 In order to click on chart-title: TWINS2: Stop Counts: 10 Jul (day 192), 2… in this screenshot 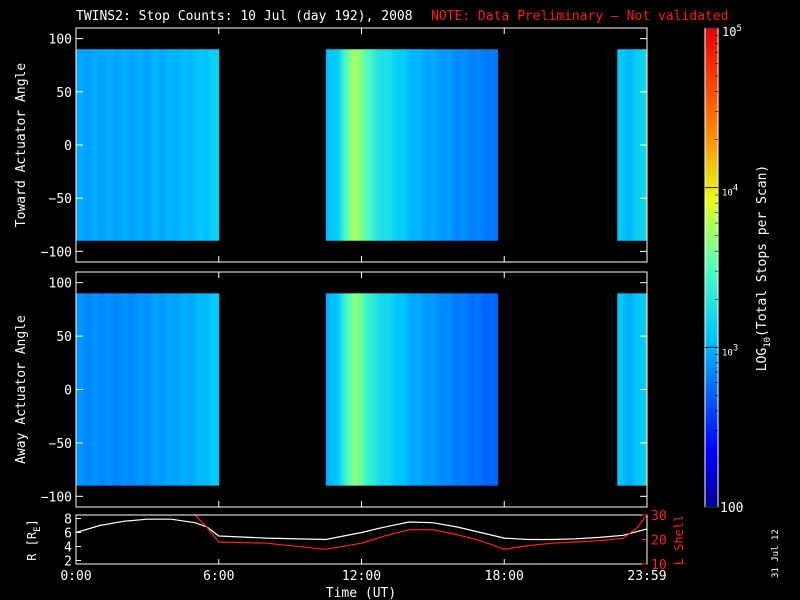, I will do `click(244, 16)`.